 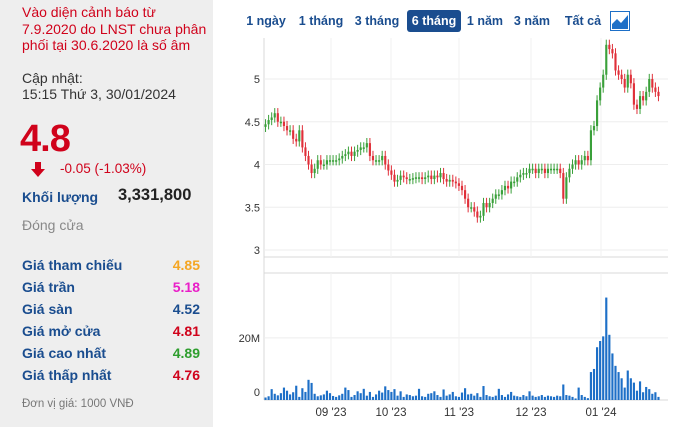 I want to click on stat-row-low: Giá thấp nhất 4.76, so click(x=111, y=376).